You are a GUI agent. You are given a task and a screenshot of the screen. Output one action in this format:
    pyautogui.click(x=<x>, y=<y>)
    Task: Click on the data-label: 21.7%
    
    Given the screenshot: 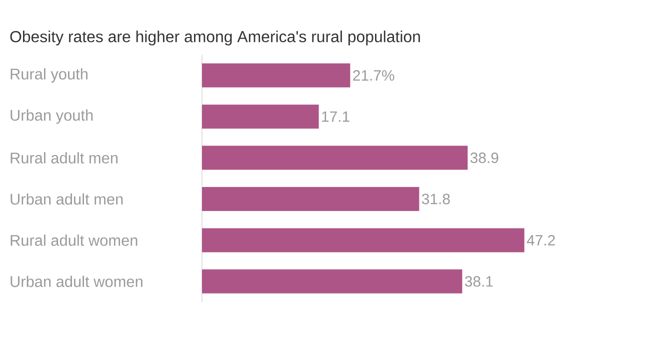 What is the action you would take?
    pyautogui.click(x=373, y=75)
    